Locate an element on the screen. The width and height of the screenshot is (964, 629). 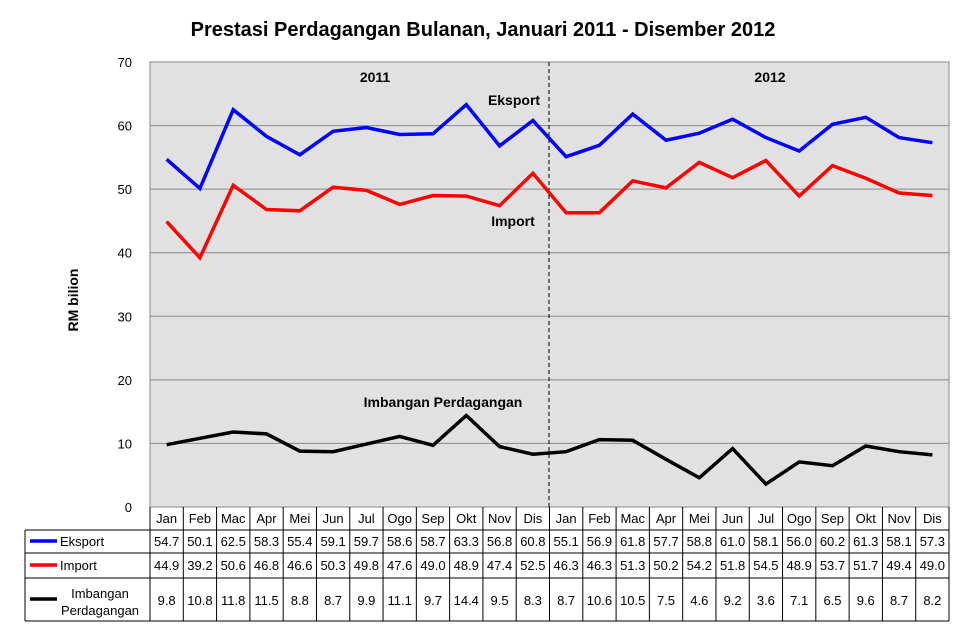
table-cell: 58.3 is located at coordinates (266, 541).